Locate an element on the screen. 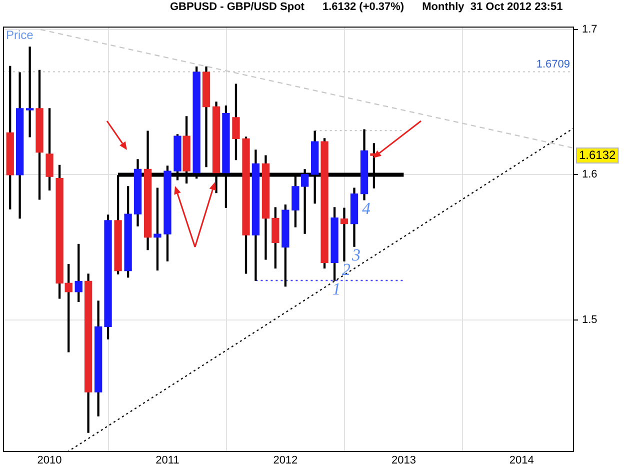 The width and height of the screenshot is (625, 469). annotation: 1.6132 is located at coordinates (597, 155).